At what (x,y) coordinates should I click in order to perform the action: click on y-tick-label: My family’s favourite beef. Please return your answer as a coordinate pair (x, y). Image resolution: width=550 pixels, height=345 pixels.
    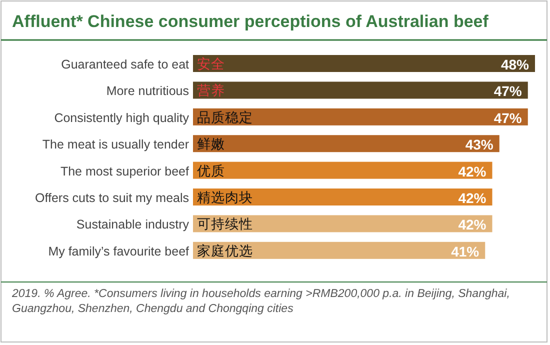
    Looking at the image, I should click on (119, 251).